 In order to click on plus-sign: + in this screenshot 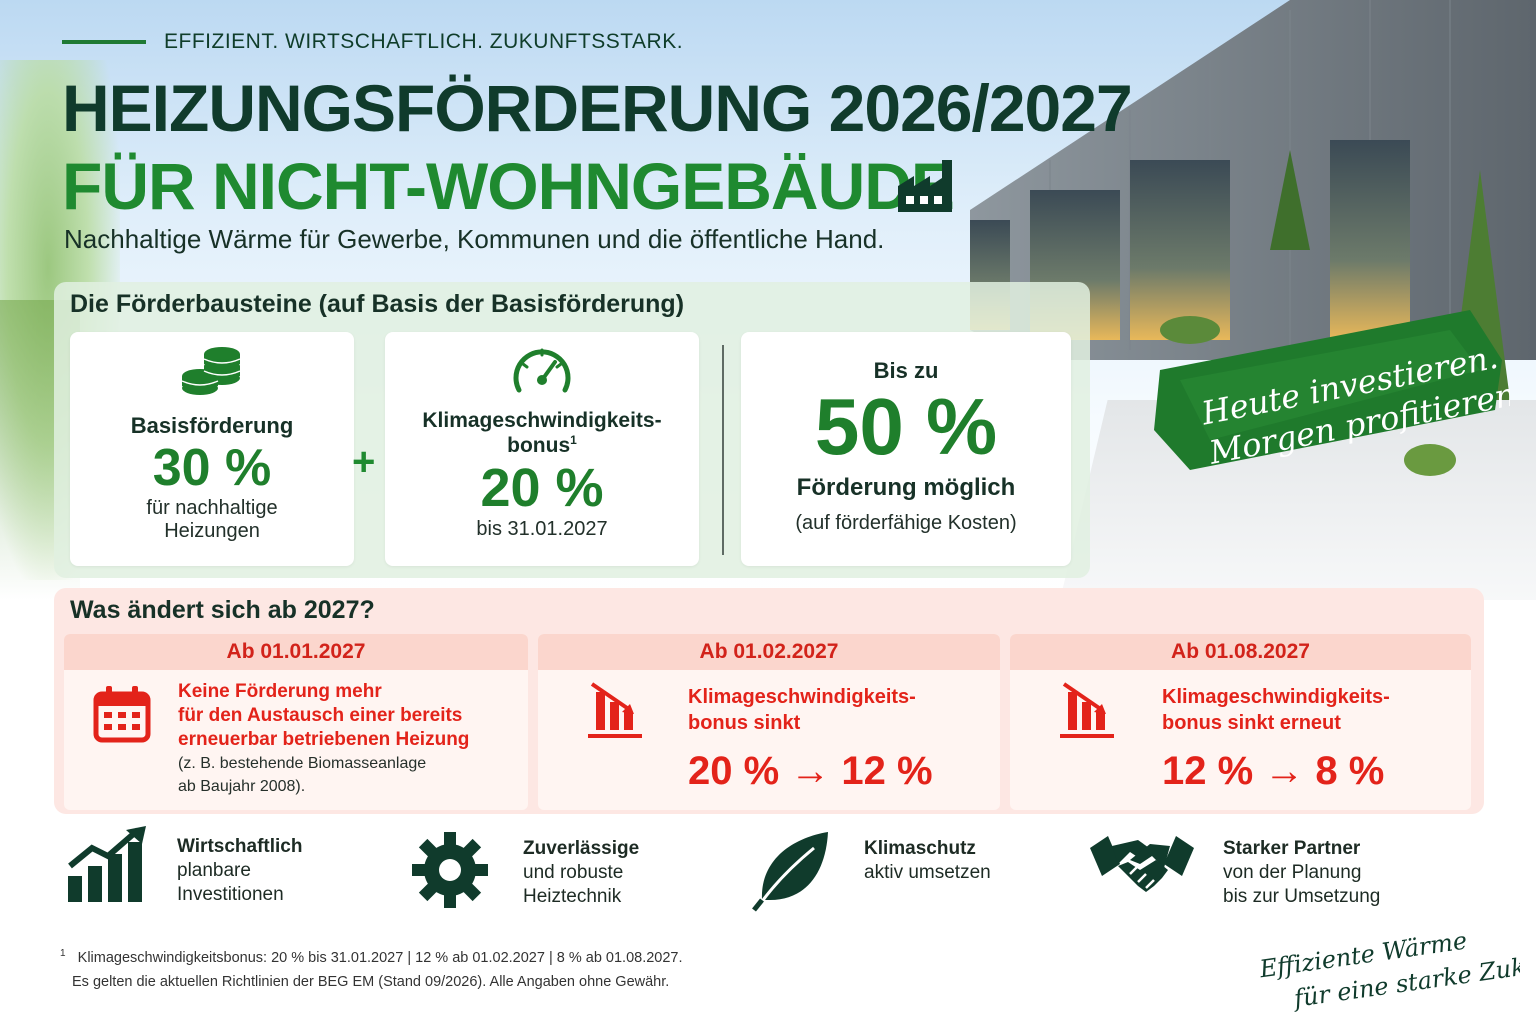, I will do `click(364, 462)`.